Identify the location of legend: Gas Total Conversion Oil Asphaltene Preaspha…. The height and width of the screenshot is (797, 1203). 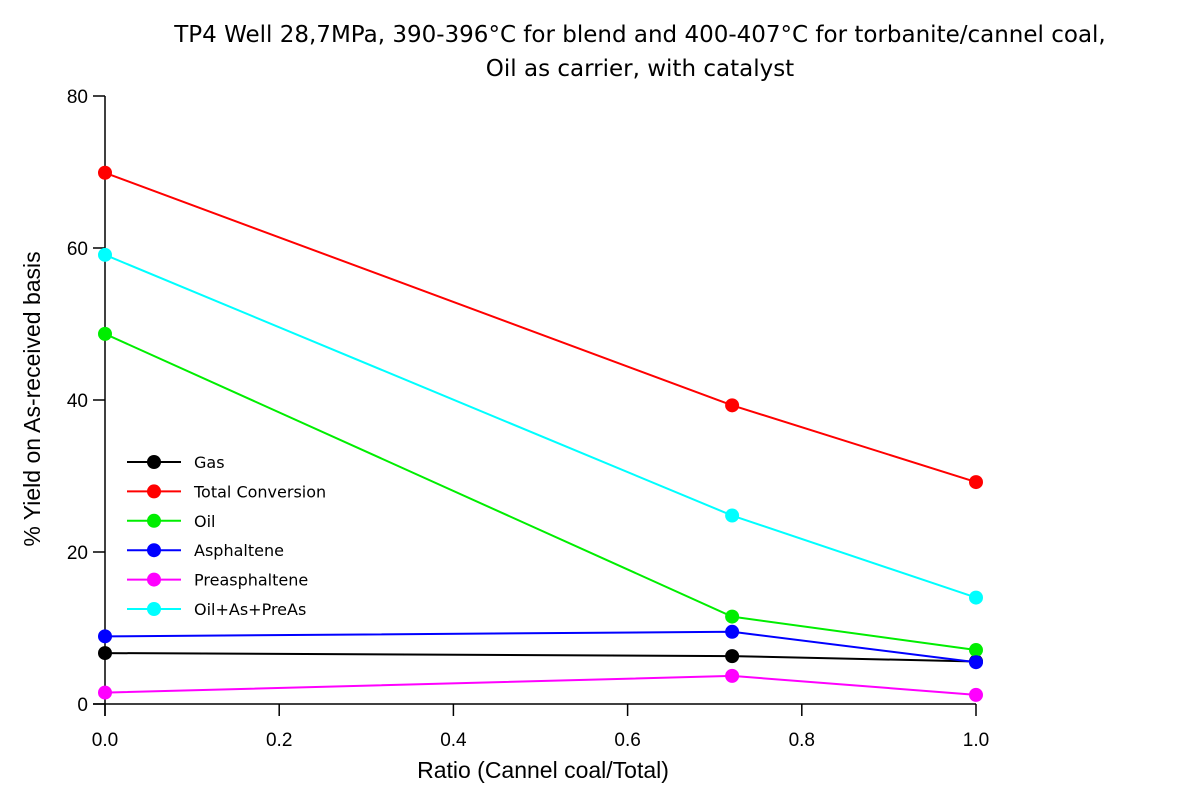
(226, 536).